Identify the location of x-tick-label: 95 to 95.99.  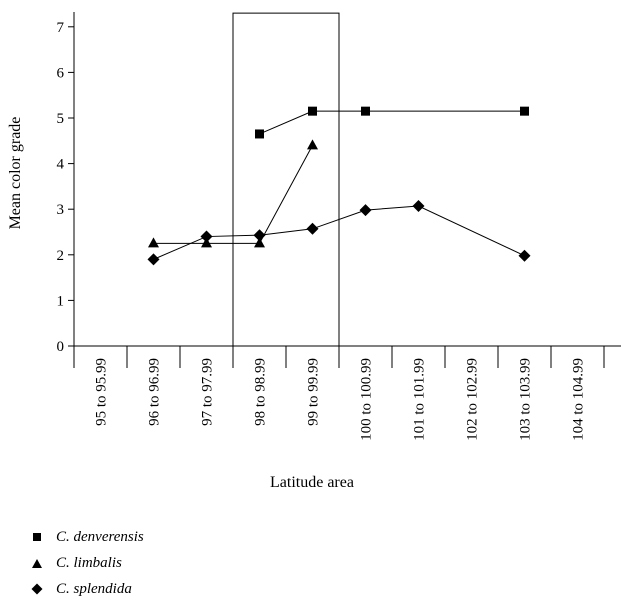
(102, 392).